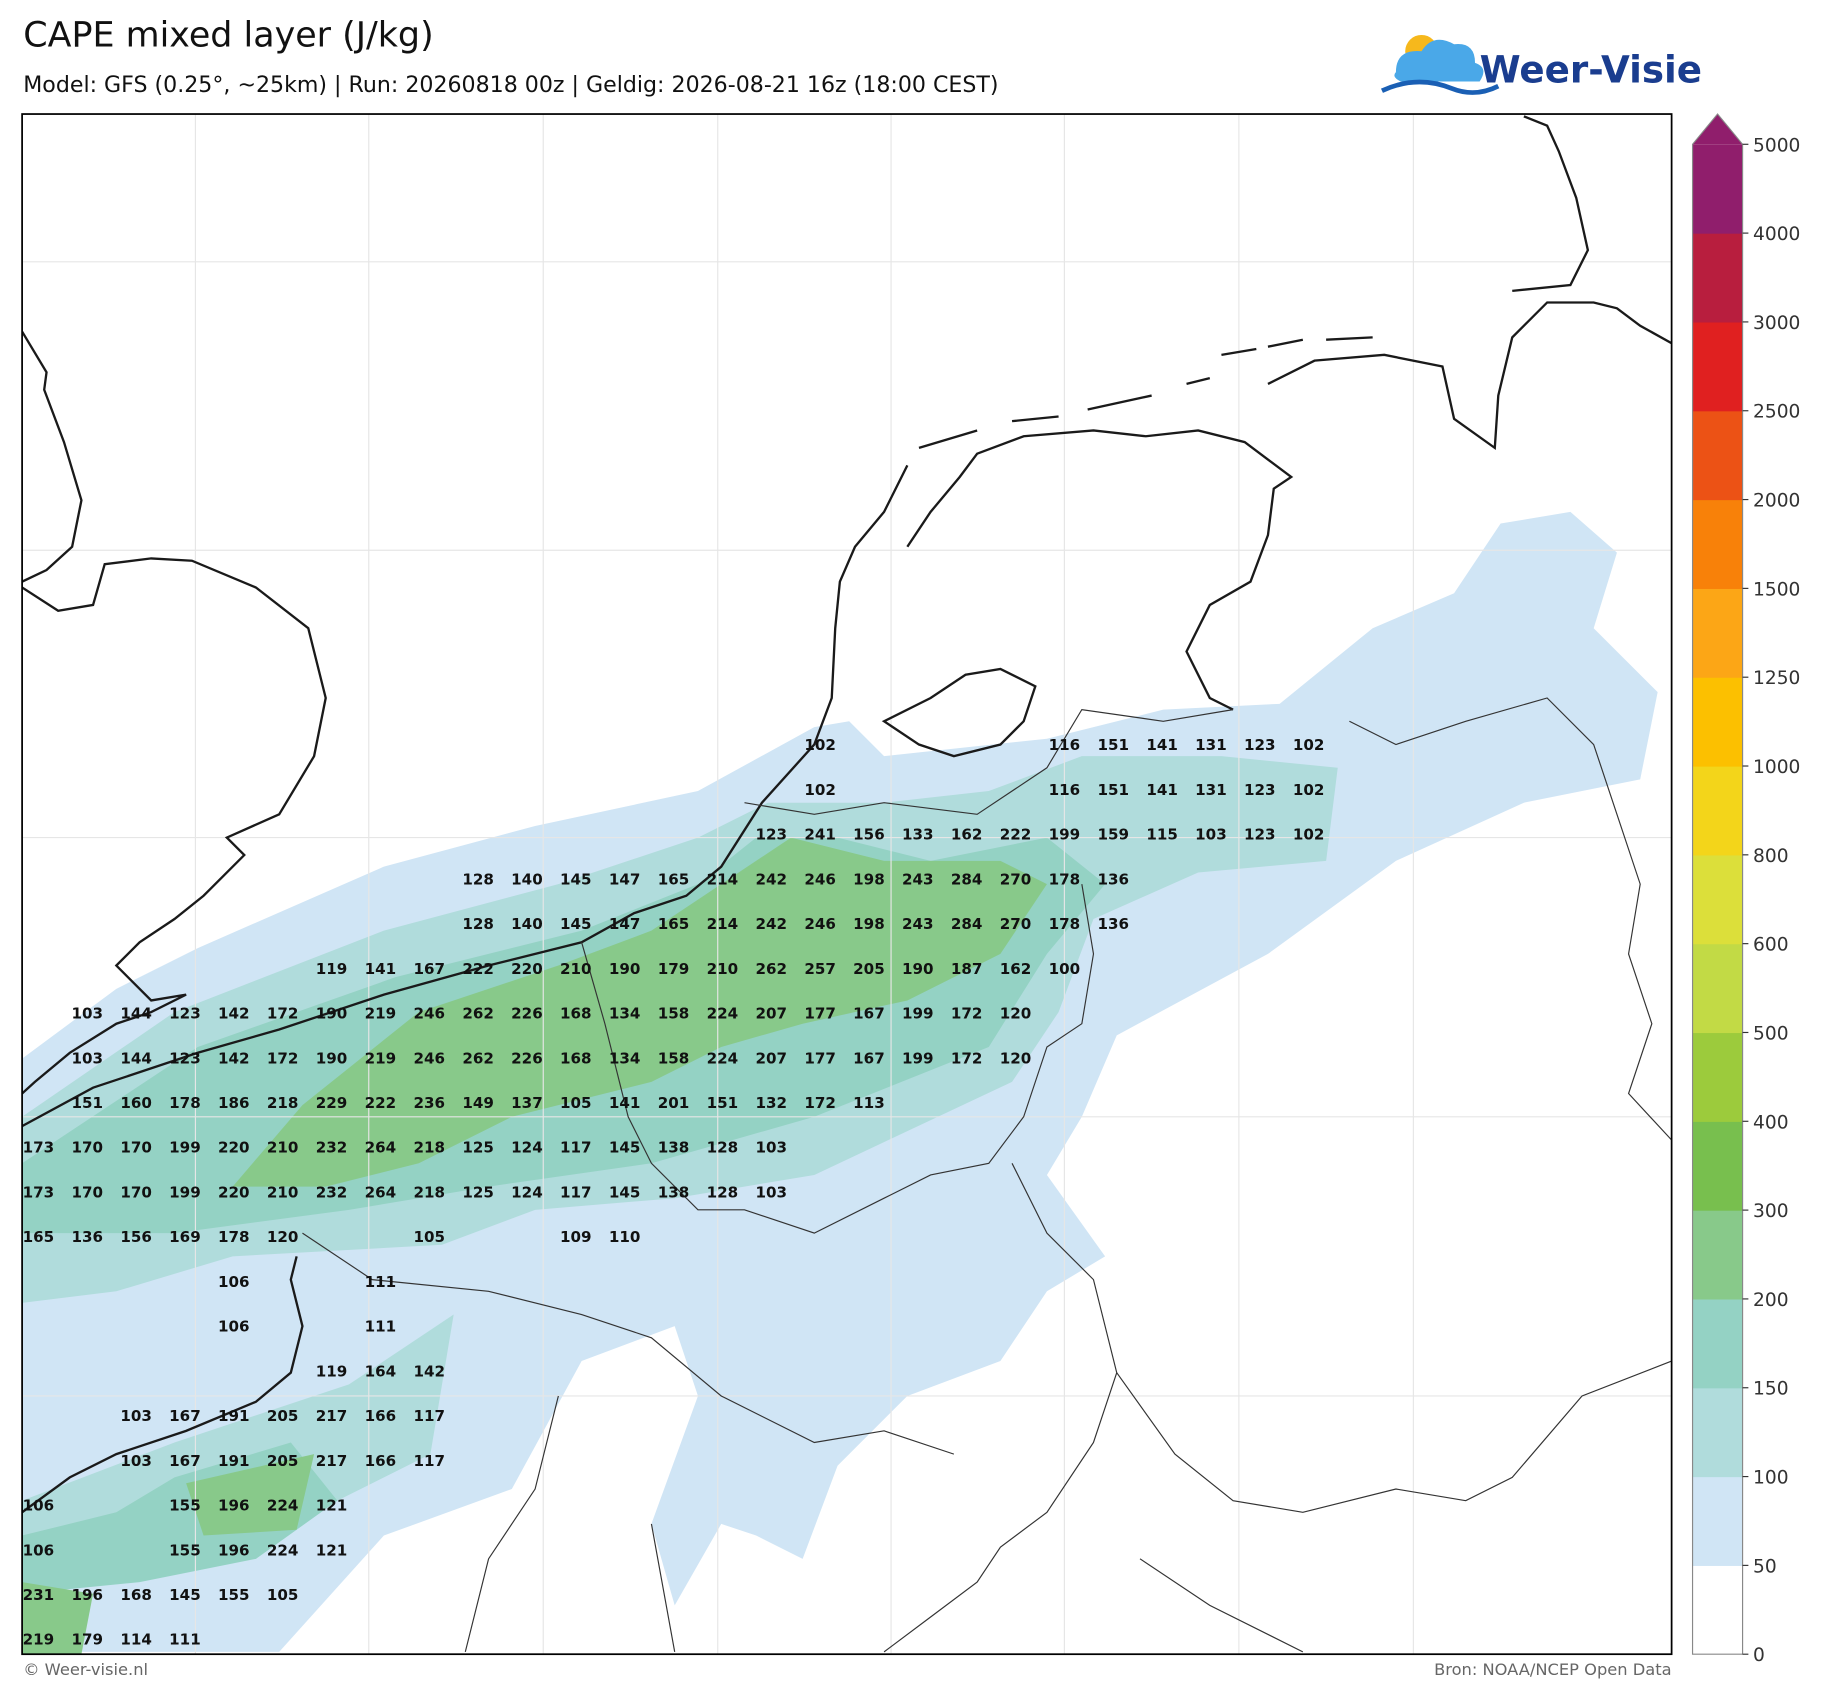 The width and height of the screenshot is (1824, 1681). Describe the element at coordinates (989, 762) in the screenshot. I see `border-nl-de` at that location.